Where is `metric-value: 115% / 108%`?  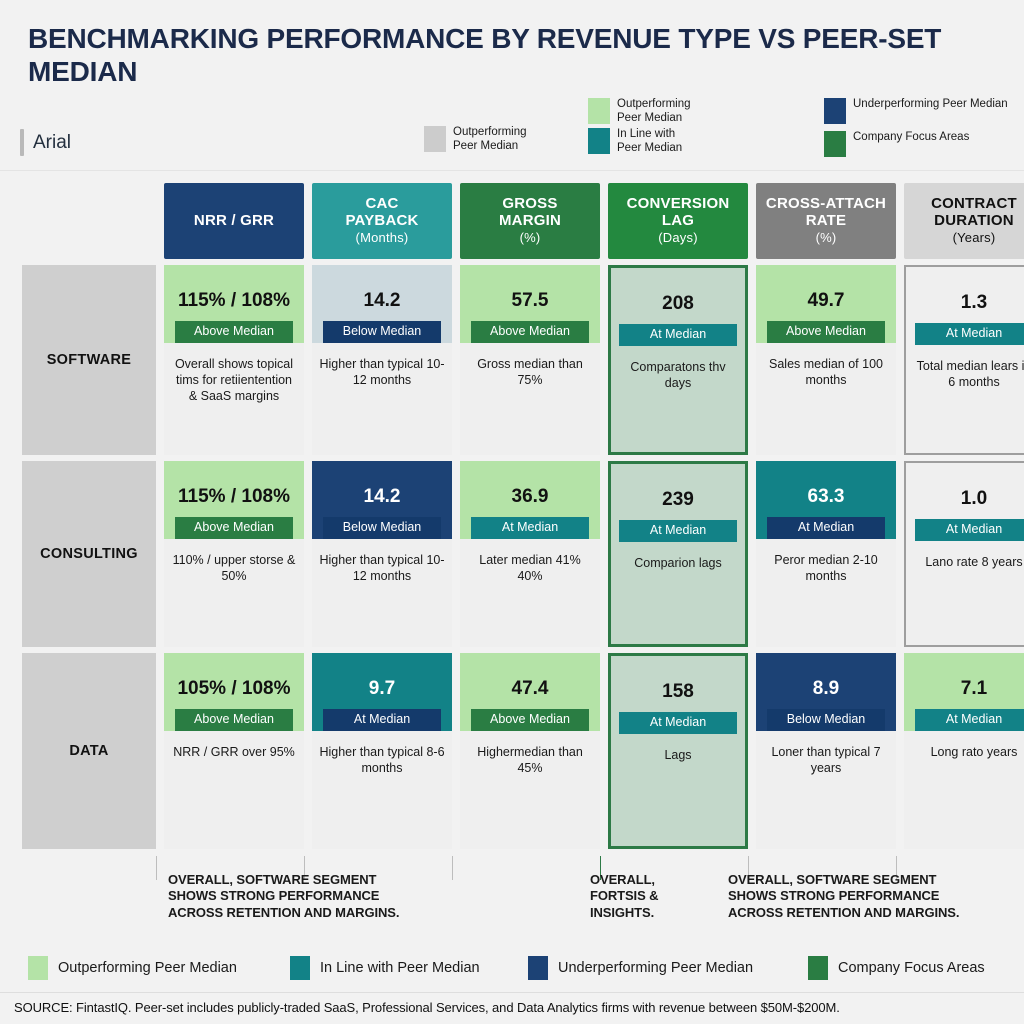
metric-value: 115% / 108% is located at coordinates (234, 300).